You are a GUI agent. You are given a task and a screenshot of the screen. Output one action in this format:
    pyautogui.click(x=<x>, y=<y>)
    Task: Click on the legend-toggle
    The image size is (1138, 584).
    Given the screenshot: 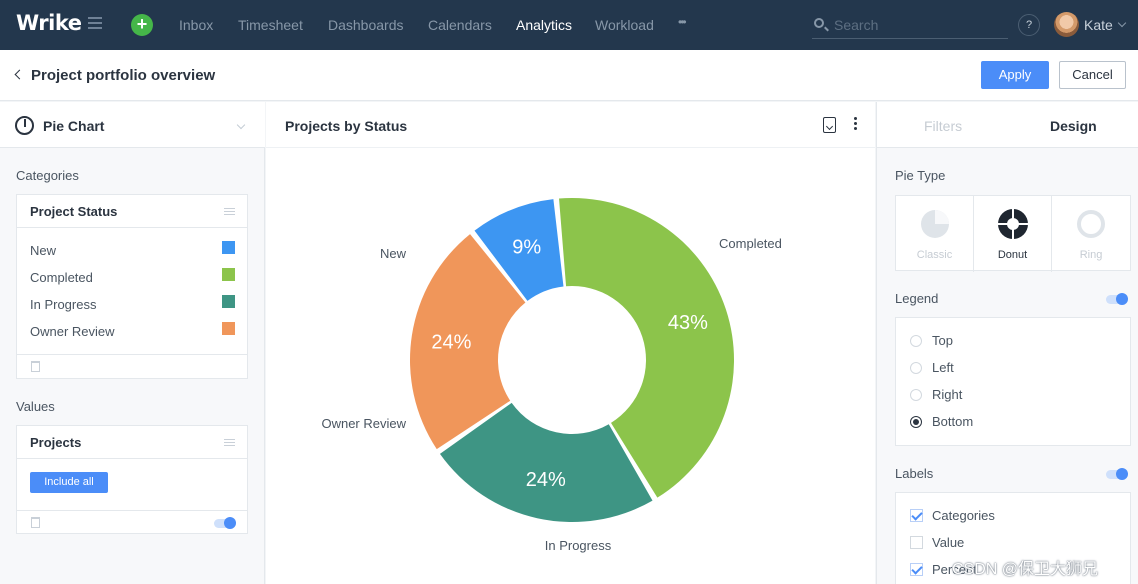 What is the action you would take?
    pyautogui.click(x=1117, y=299)
    